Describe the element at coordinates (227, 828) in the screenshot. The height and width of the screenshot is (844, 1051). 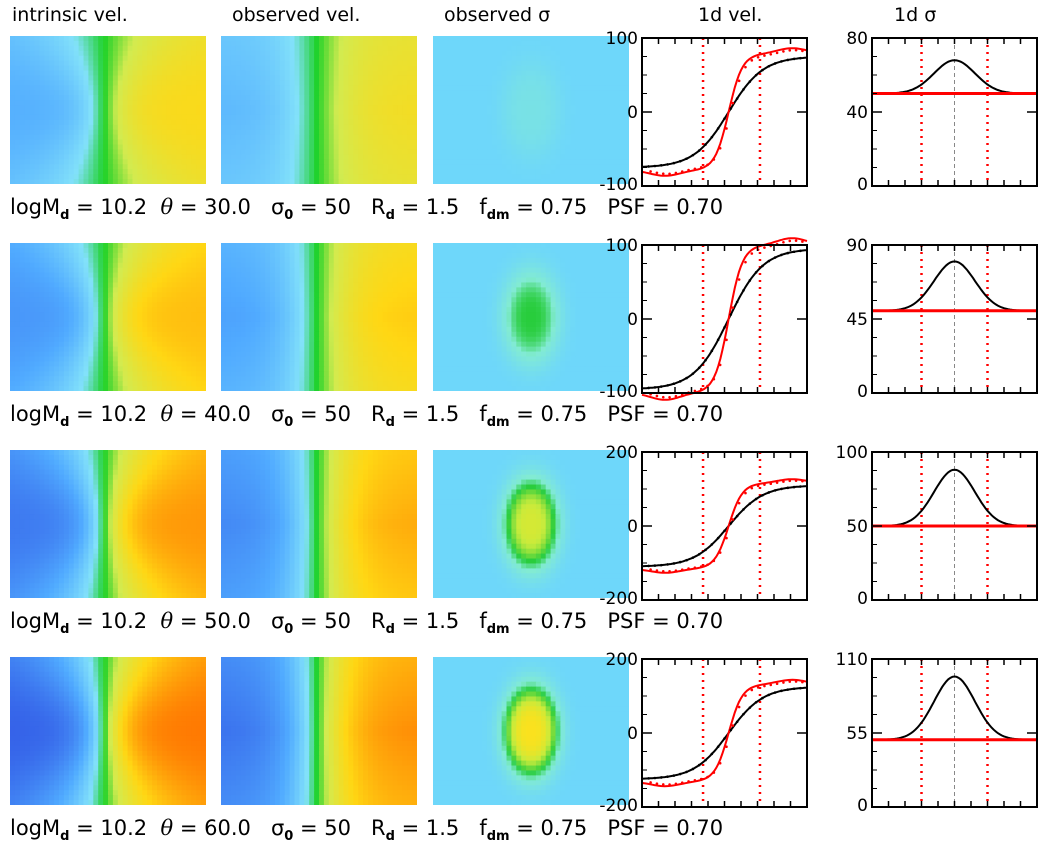
I see `theta-value: 60.0` at that location.